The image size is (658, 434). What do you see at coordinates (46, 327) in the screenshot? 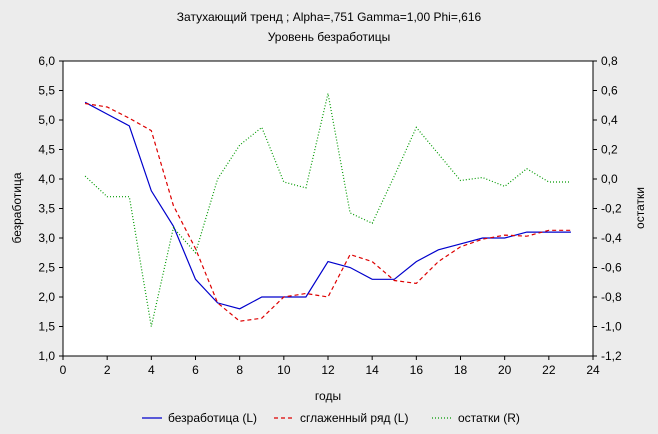
I see `y-left-tick-label: 1,5` at bounding box center [46, 327].